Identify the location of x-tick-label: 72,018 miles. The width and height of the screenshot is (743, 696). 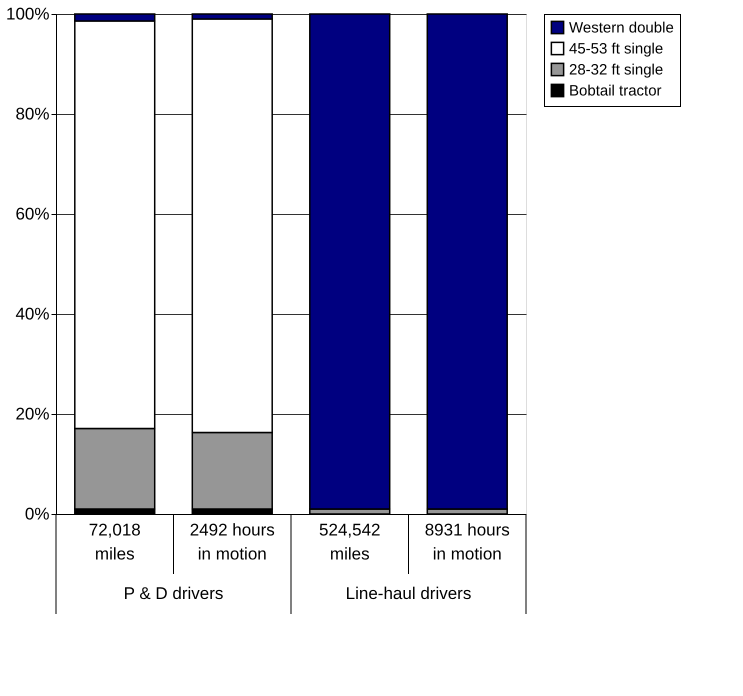
(114, 542).